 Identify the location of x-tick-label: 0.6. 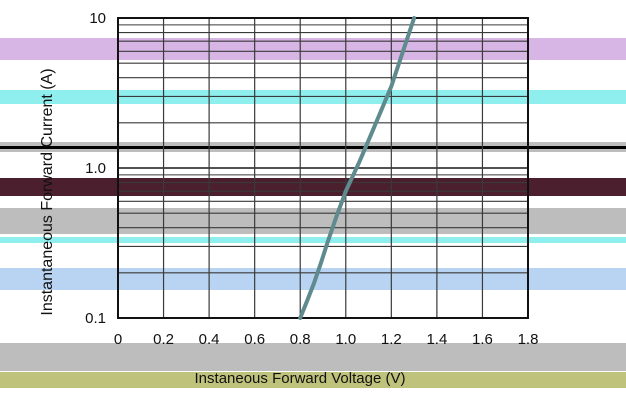
(254, 339).